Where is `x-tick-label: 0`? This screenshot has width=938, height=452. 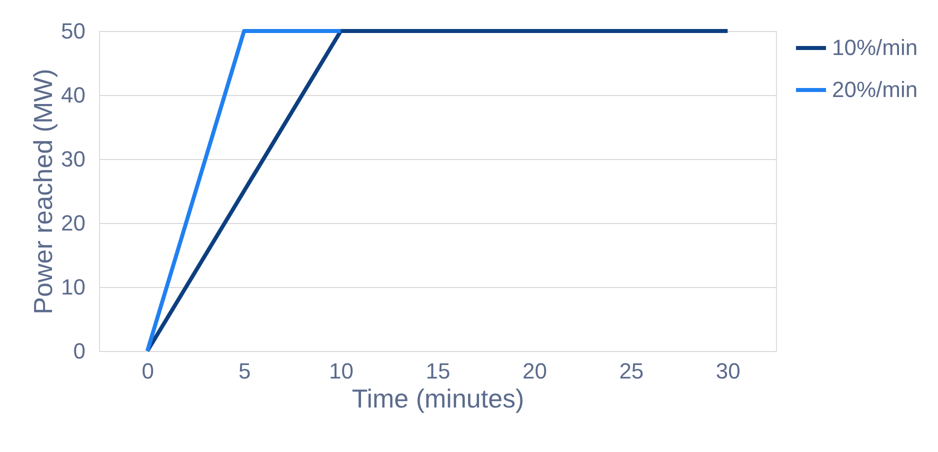
x-tick-label: 0 is located at coordinates (148, 371).